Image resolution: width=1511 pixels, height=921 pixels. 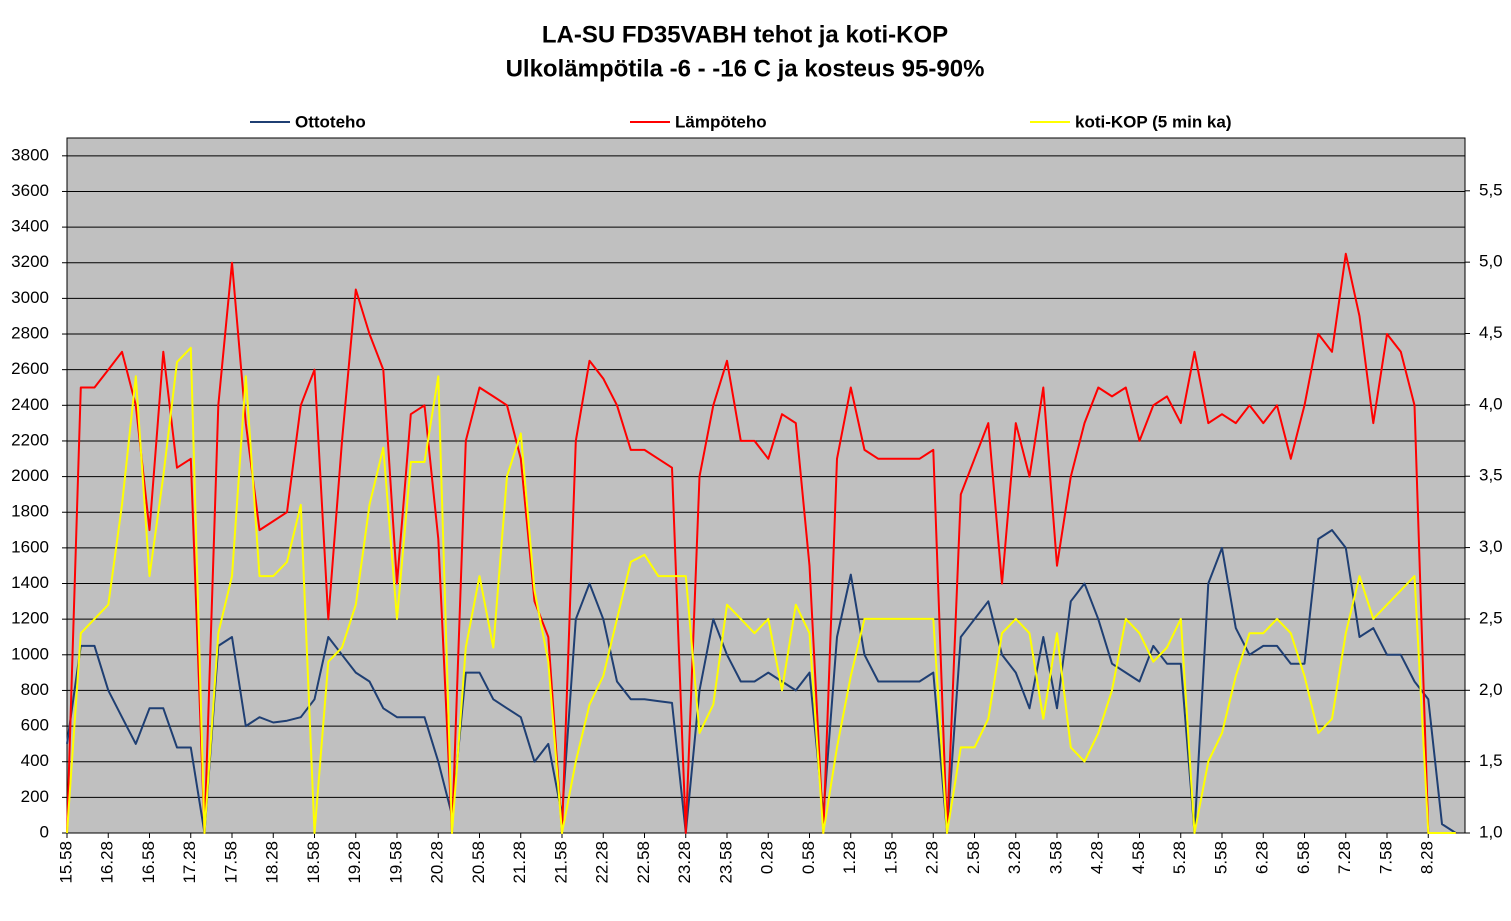 I want to click on x-tick-label: 4.58, so click(x=1138, y=857).